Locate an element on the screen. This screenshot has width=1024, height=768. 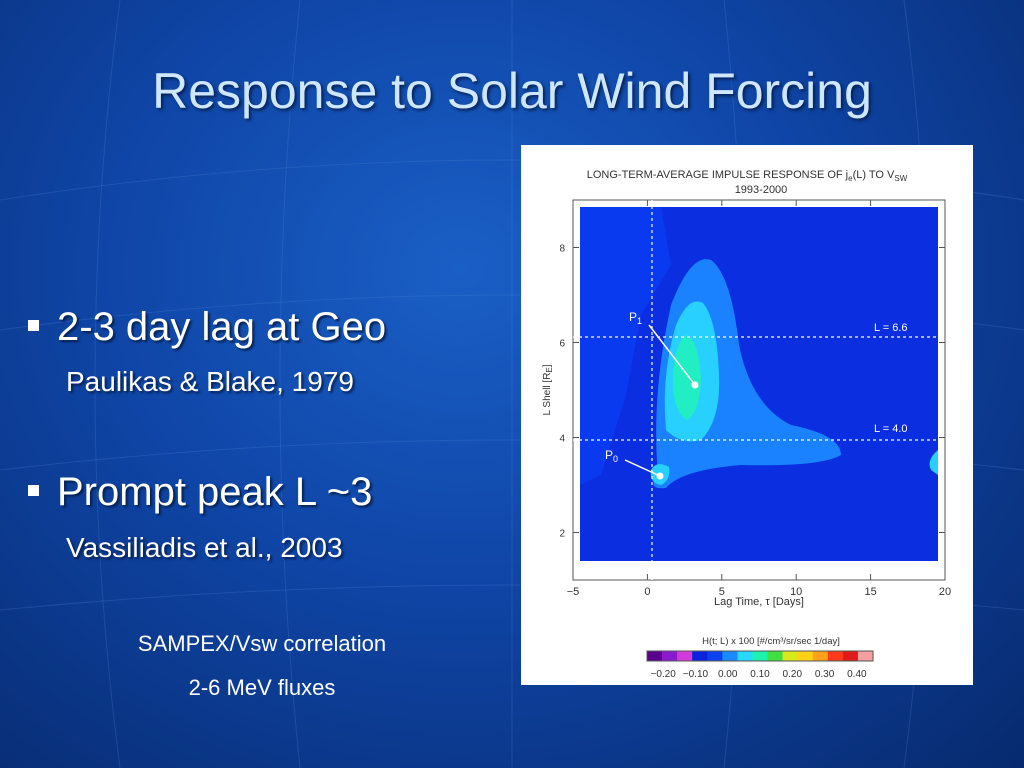
bullet-2: Prompt peak L ~3 is located at coordinates (200, 492).